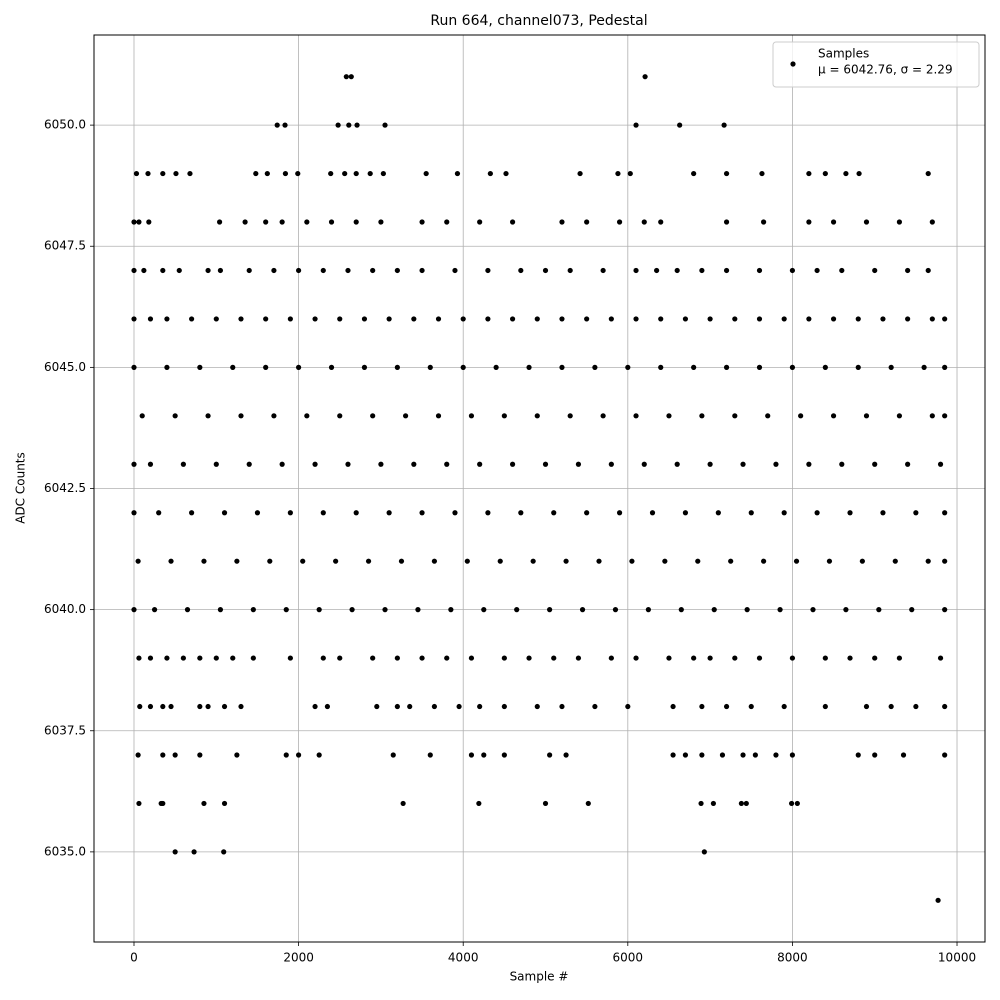  Describe the element at coordinates (792, 958) in the screenshot. I see `x-tick-label: 8000` at that location.